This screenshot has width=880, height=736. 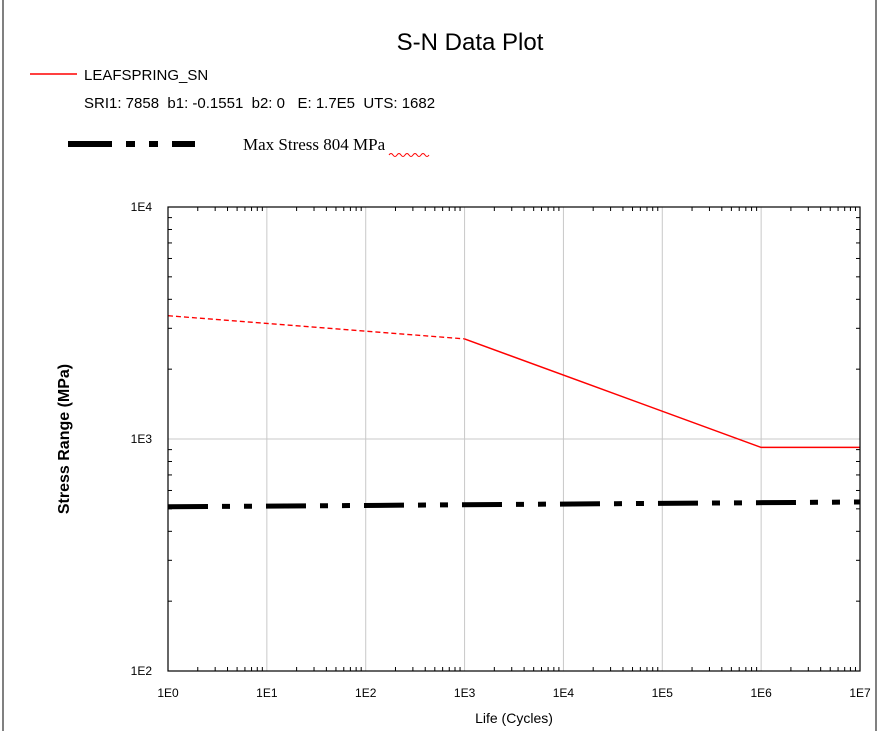 I want to click on x-tick-label: 1E5, so click(x=663, y=693).